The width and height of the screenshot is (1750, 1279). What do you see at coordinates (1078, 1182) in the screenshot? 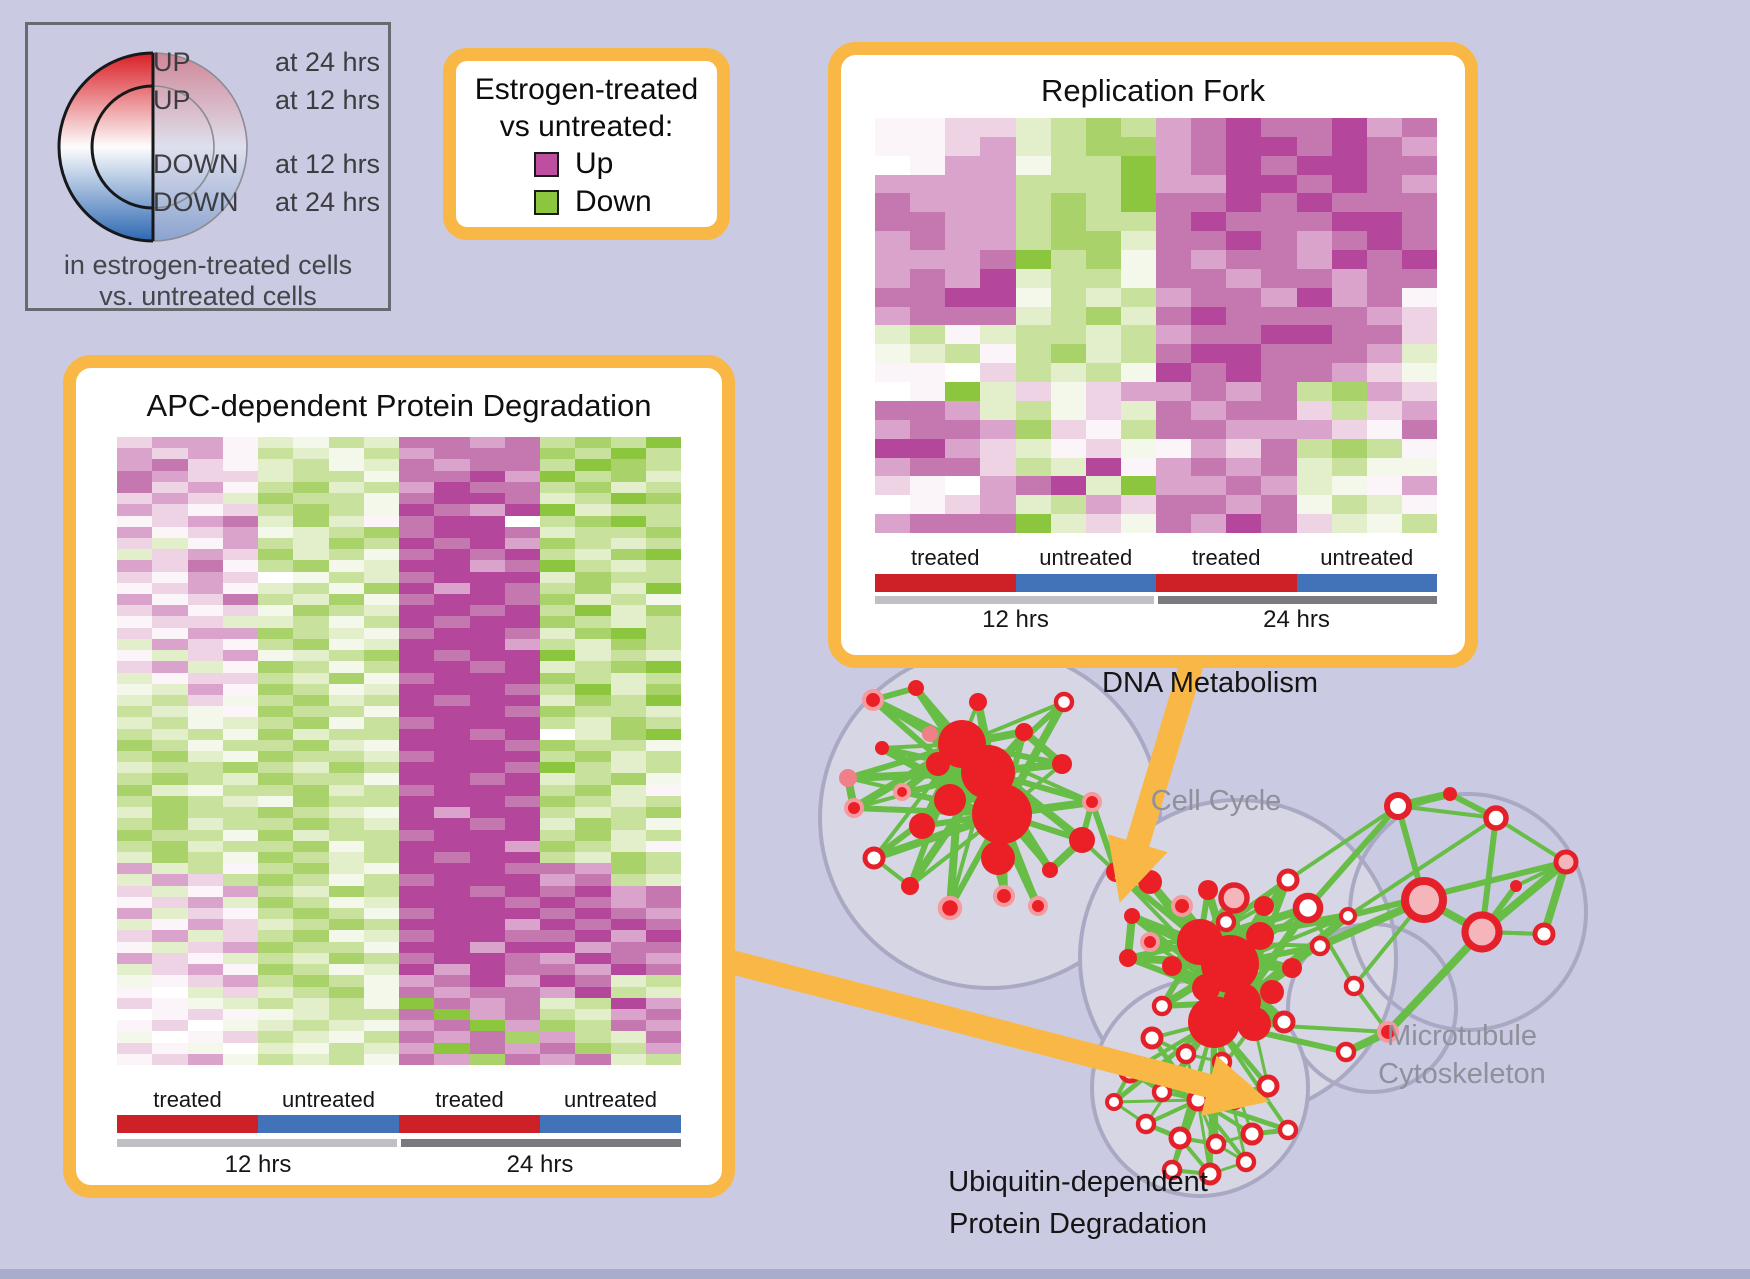
I see `label-ubiquitin-dependent: Ubiquitin-dependent` at bounding box center [1078, 1182].